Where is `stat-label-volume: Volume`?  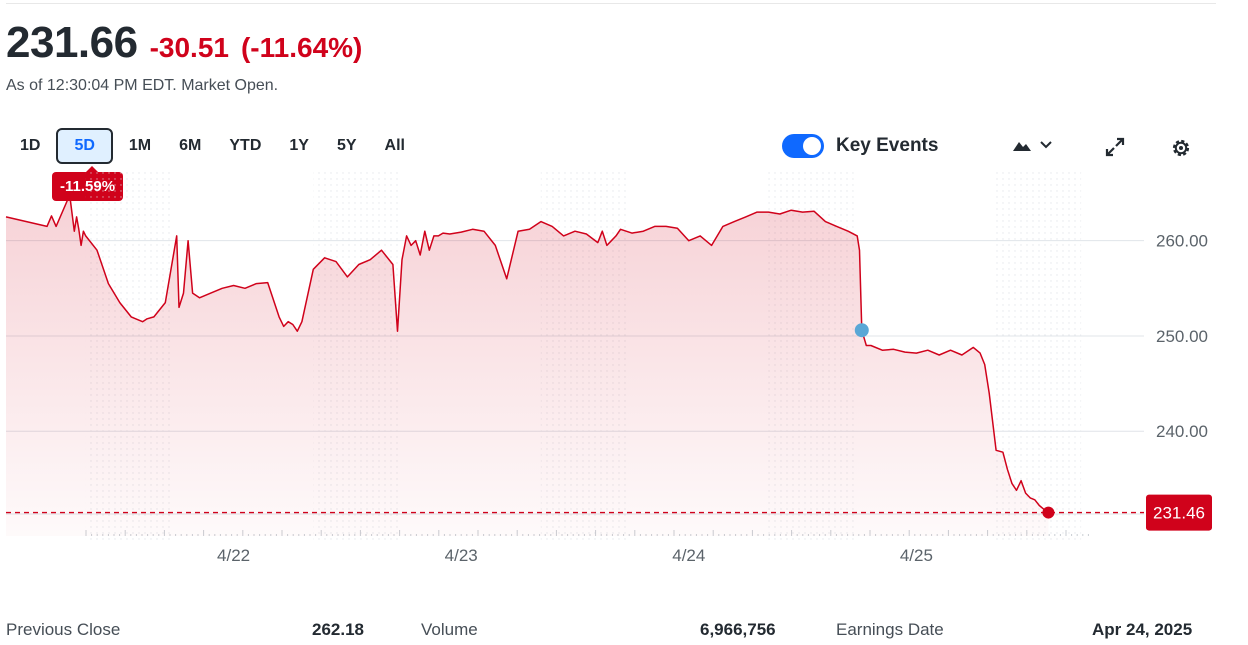 stat-label-volume: Volume is located at coordinates (449, 629).